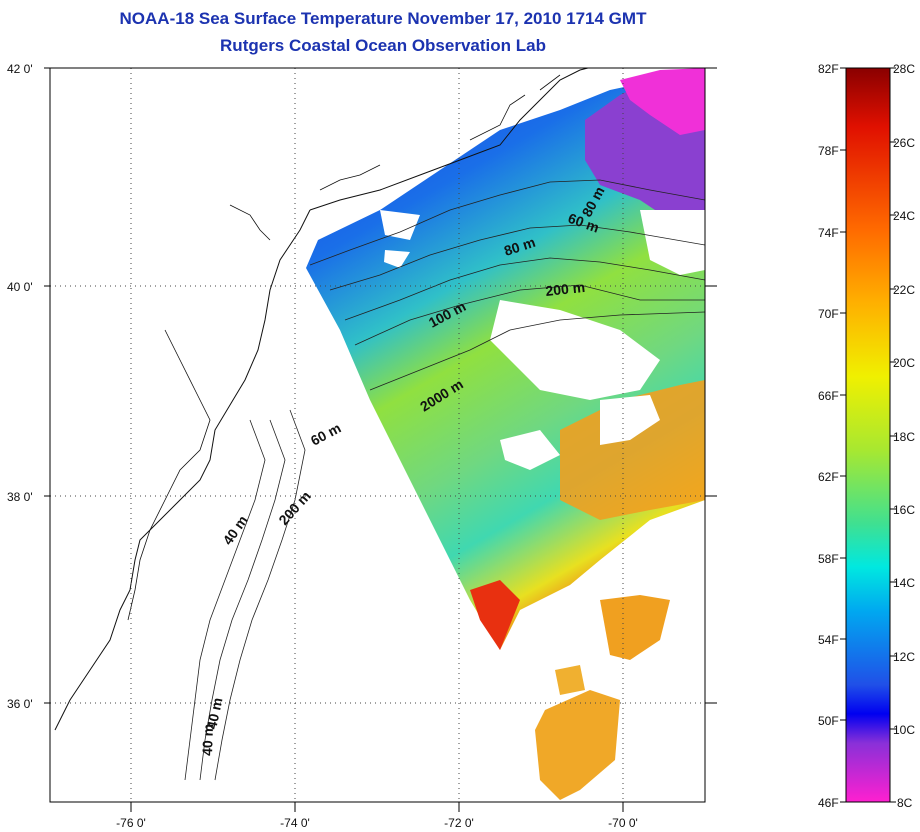 This screenshot has width=920, height=832. Describe the element at coordinates (326, 434) in the screenshot. I see `depth-label: 60 m` at that location.